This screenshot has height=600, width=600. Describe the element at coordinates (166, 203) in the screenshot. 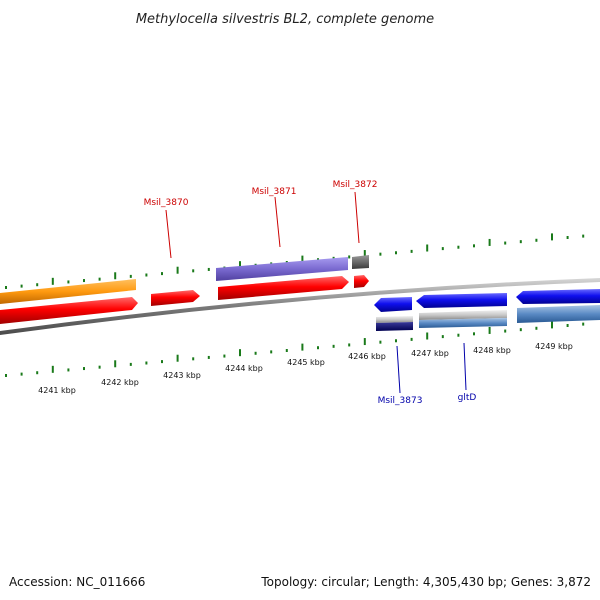

I see `gene-label-msil-3870: Msil_3870` at that location.